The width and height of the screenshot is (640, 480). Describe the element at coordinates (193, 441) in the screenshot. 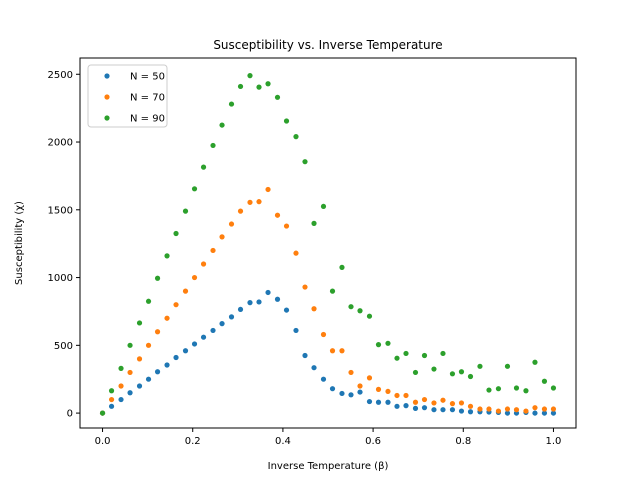

I see `x-tick-label: 0.2` at that location.